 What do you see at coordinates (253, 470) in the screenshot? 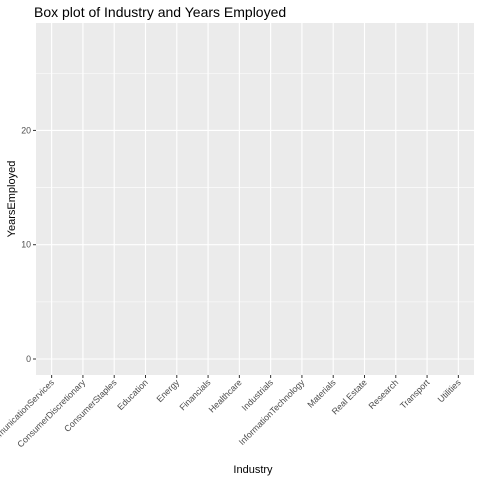
I see `x-axis-title: Industry` at bounding box center [253, 470].